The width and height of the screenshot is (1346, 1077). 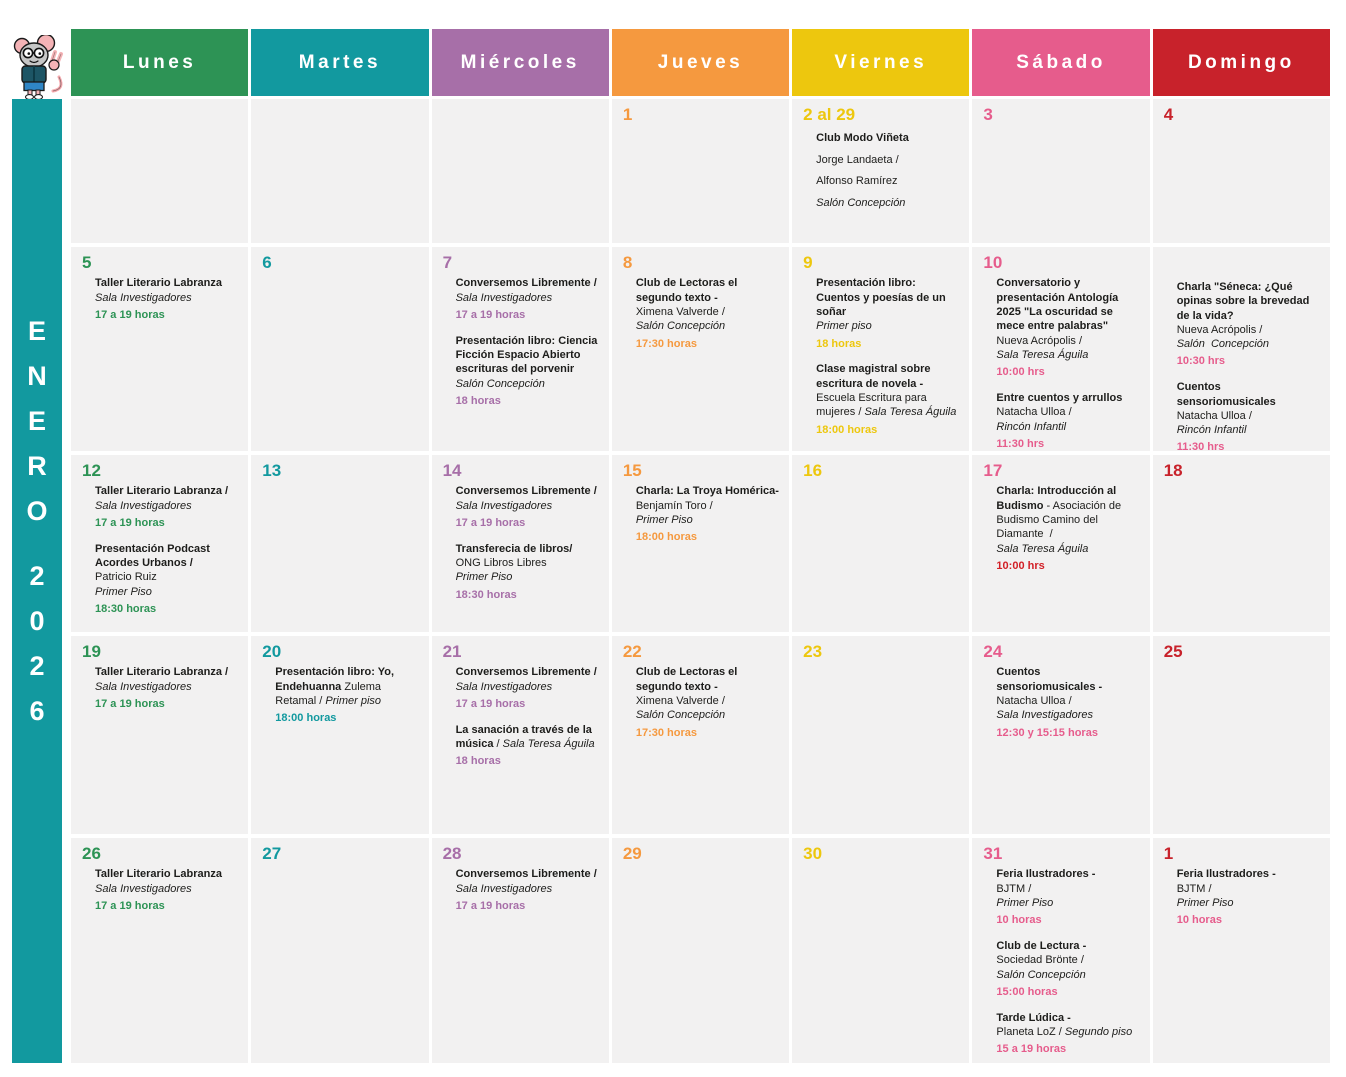 I want to click on weekday-header-sabado: Sábado, so click(x=1061, y=62).